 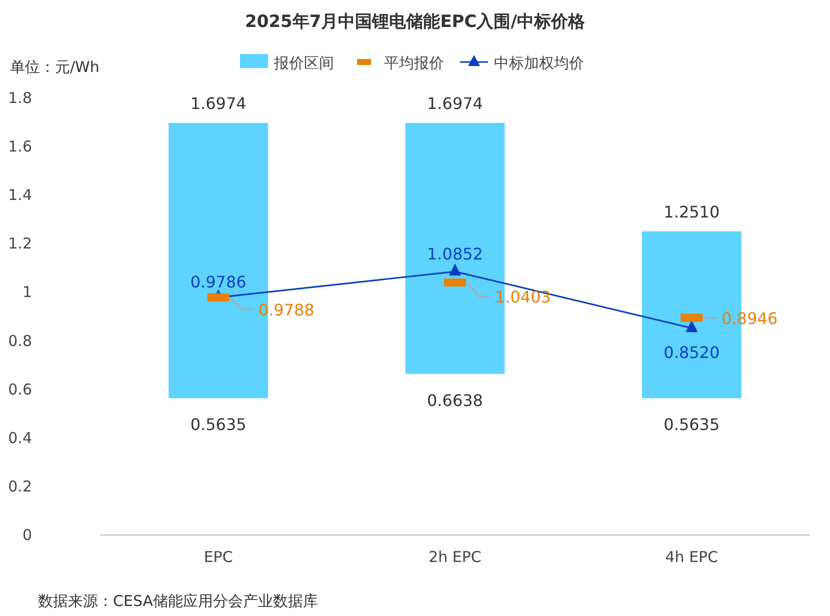 I want to click on y-tick-label: 0.2, so click(x=20, y=486).